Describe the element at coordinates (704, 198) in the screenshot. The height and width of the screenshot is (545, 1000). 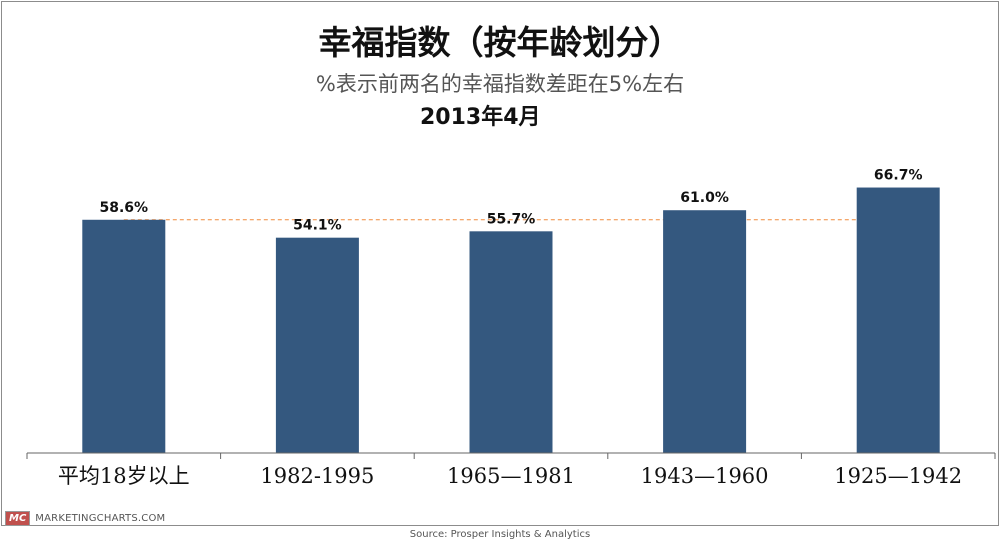
I see `value-label-3: 61.0%` at that location.